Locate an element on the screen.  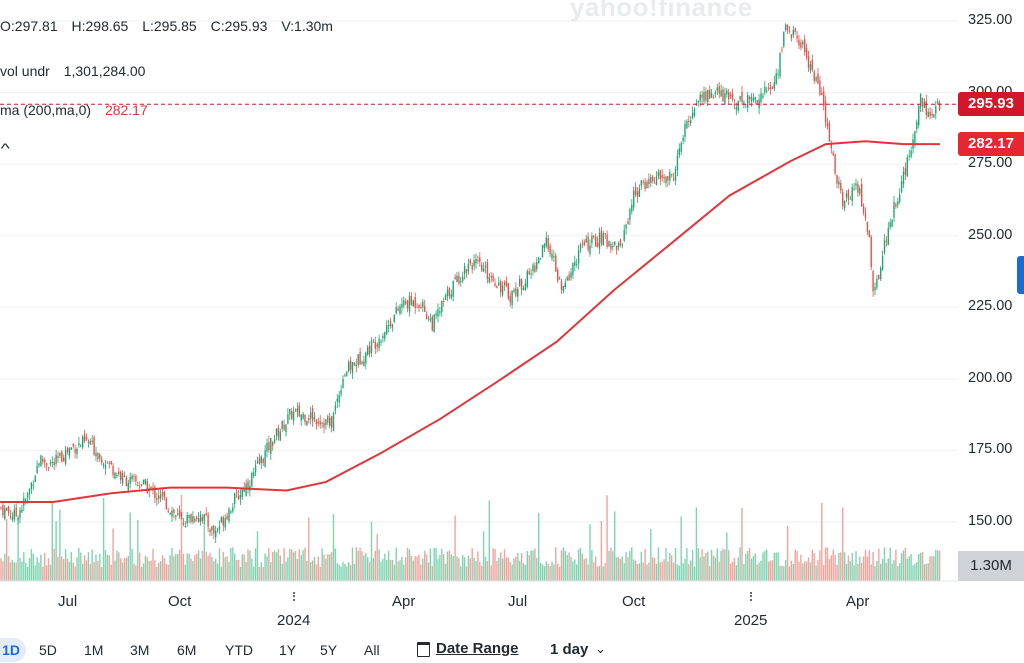
range-3m-button: 3M is located at coordinates (140, 650).